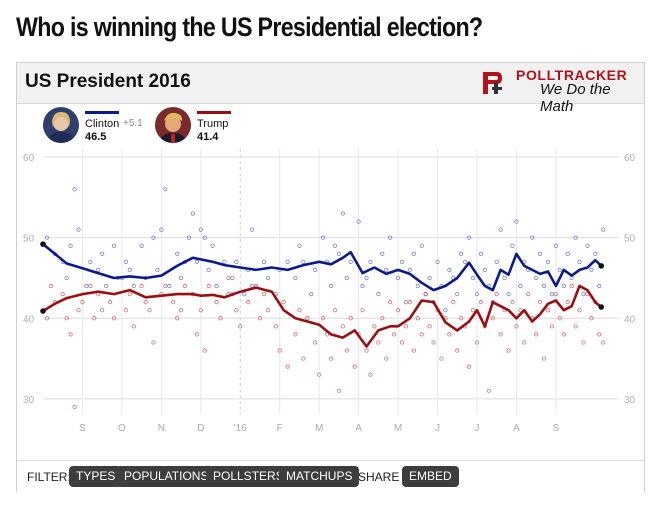 Image resolution: width=651 pixels, height=509 pixels. What do you see at coordinates (49, 477) in the screenshot?
I see `filter-label: FILTER:` at bounding box center [49, 477].